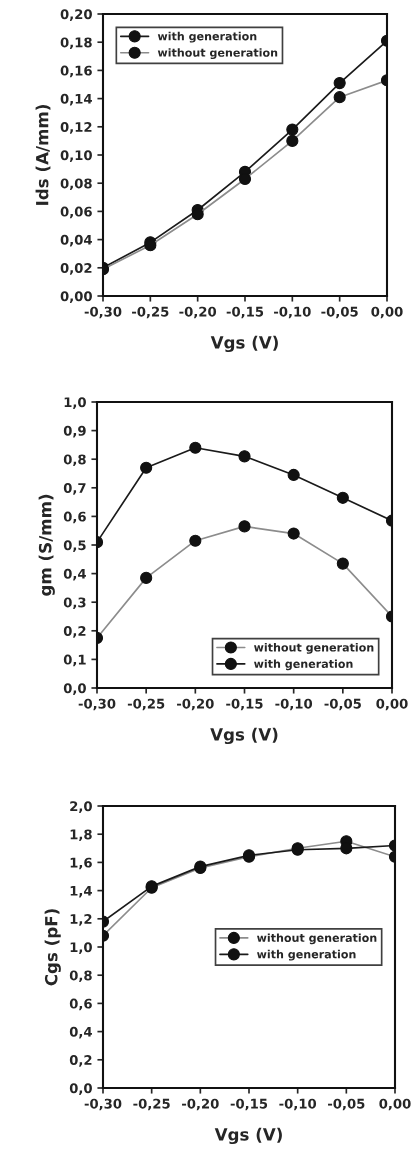 Image resolution: width=414 pixels, height=1168 pixels. Describe the element at coordinates (76, 269) in the screenshot. I see `y-tick-label: 0,02` at that location.